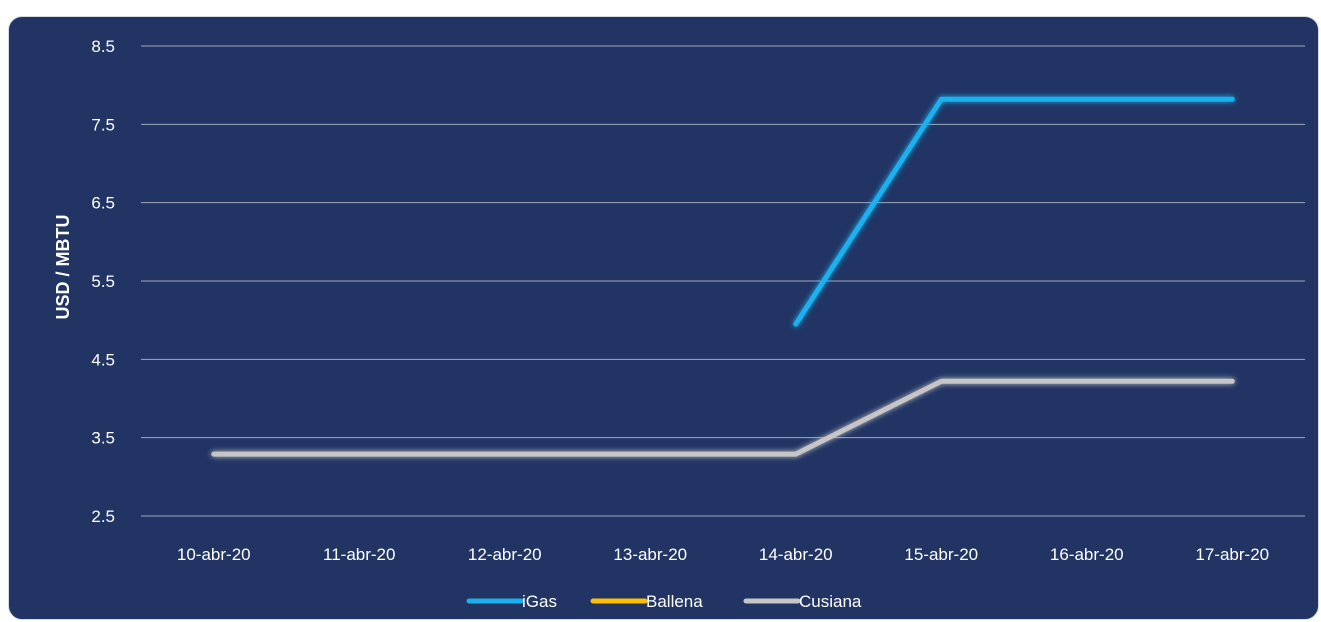 This screenshot has height=622, width=1321. What do you see at coordinates (796, 554) in the screenshot?
I see `x-tick-label: 14-abr-20` at bounding box center [796, 554].